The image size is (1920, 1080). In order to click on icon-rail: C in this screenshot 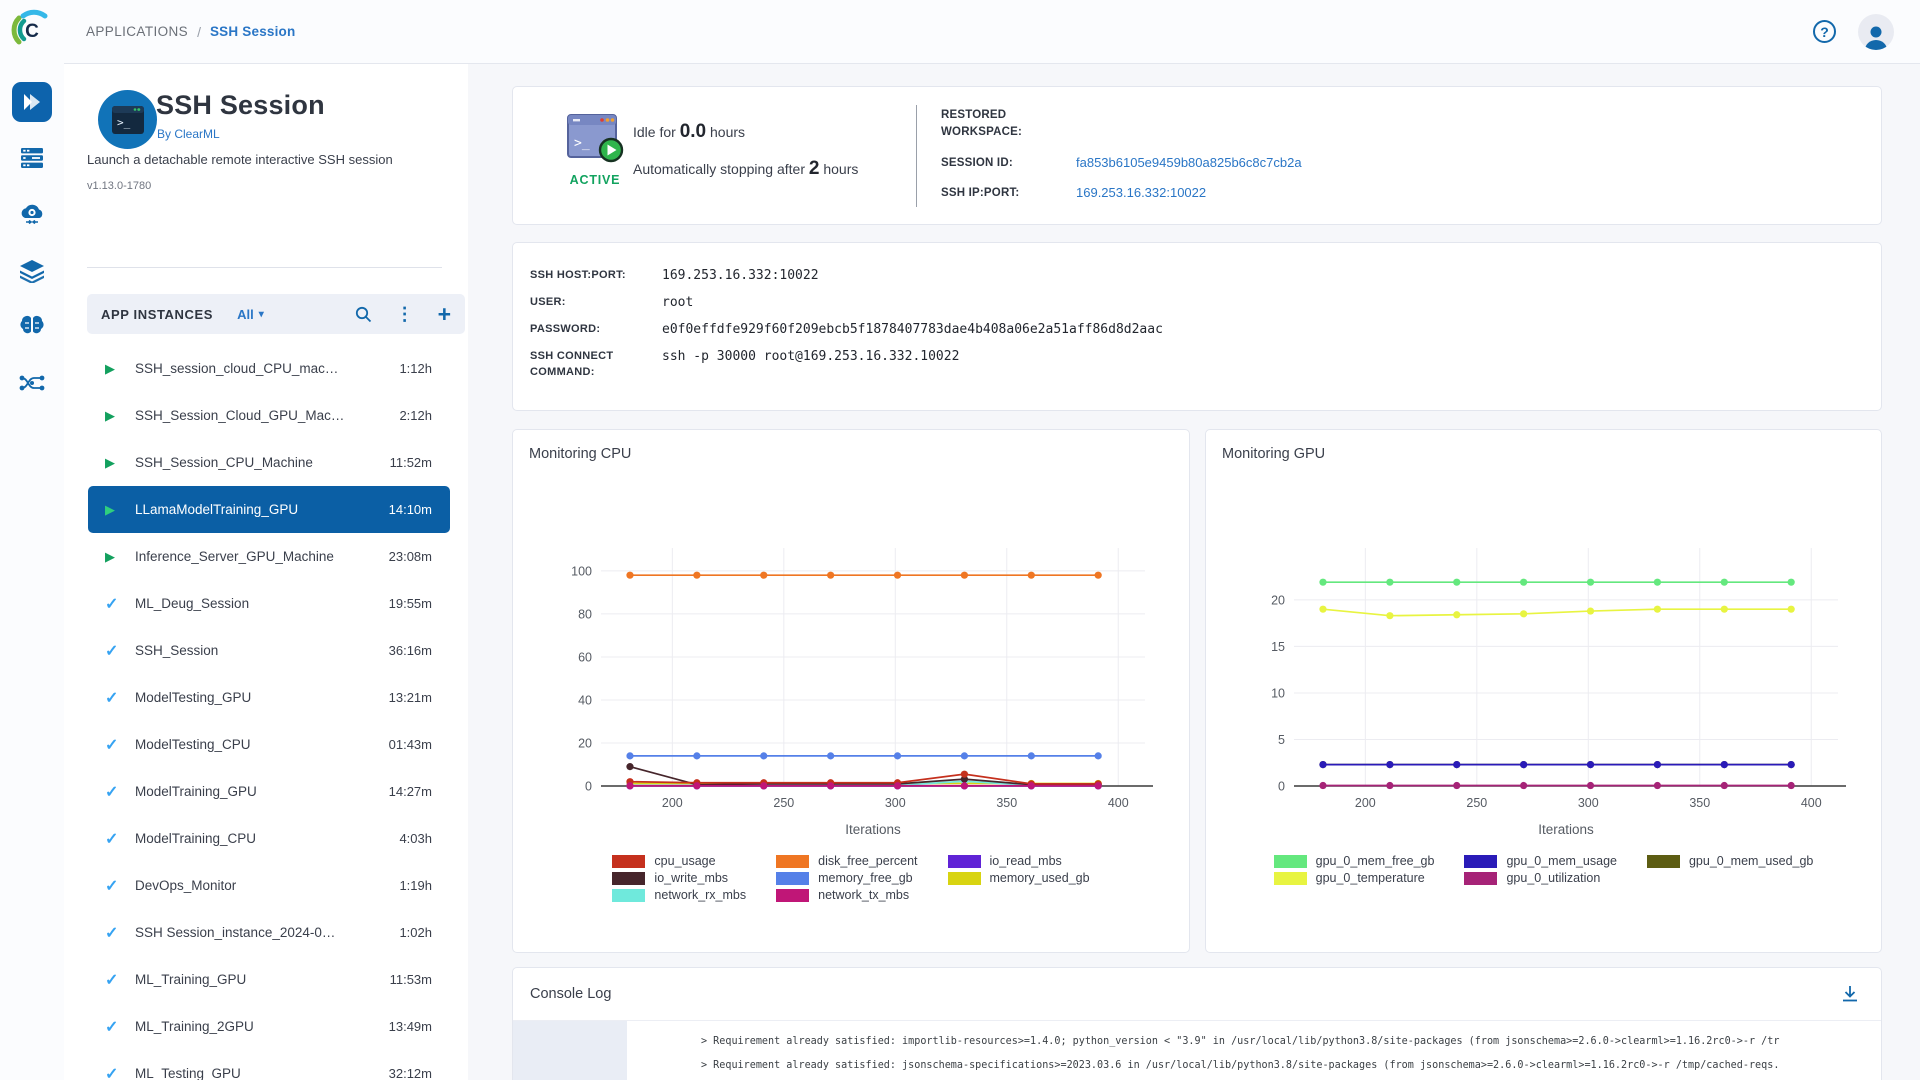, I will do `click(32, 540)`.